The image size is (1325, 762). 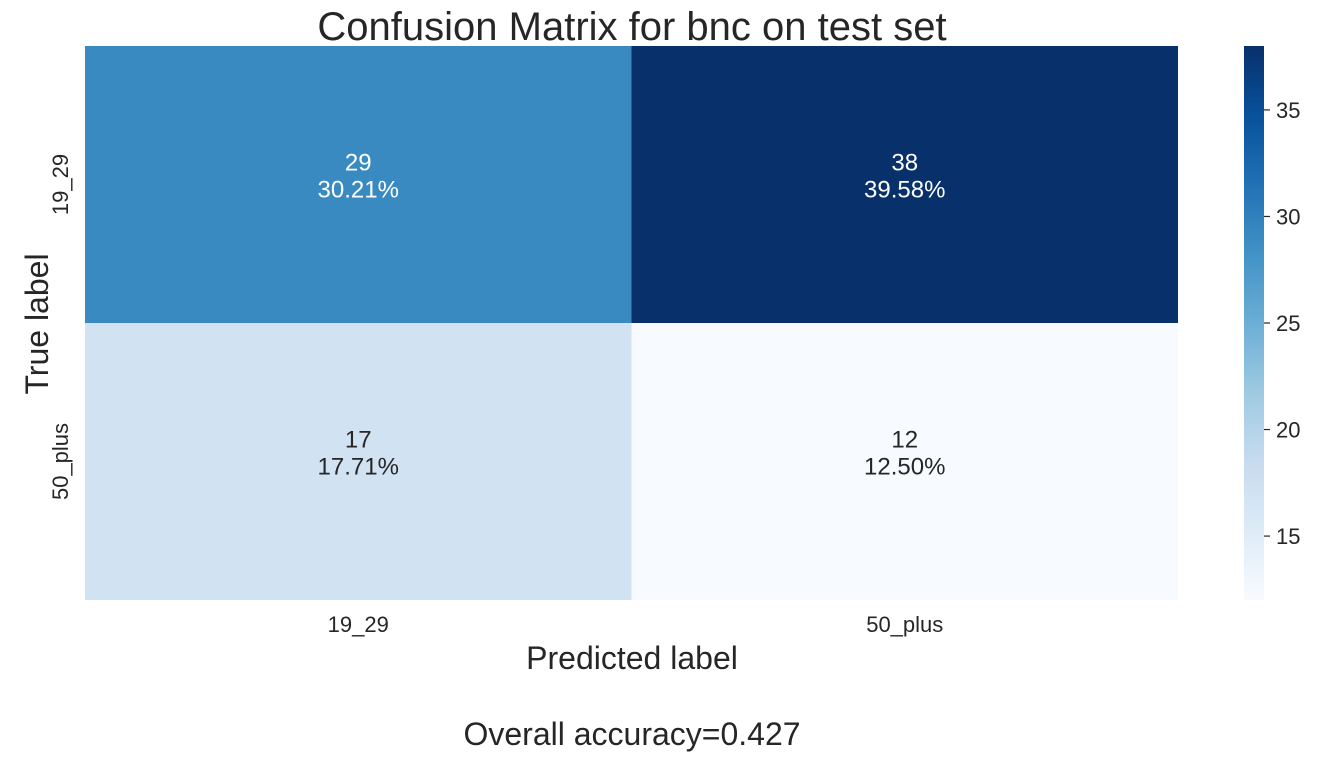 What do you see at coordinates (904, 440) in the screenshot?
I see `cell-count-label: 12` at bounding box center [904, 440].